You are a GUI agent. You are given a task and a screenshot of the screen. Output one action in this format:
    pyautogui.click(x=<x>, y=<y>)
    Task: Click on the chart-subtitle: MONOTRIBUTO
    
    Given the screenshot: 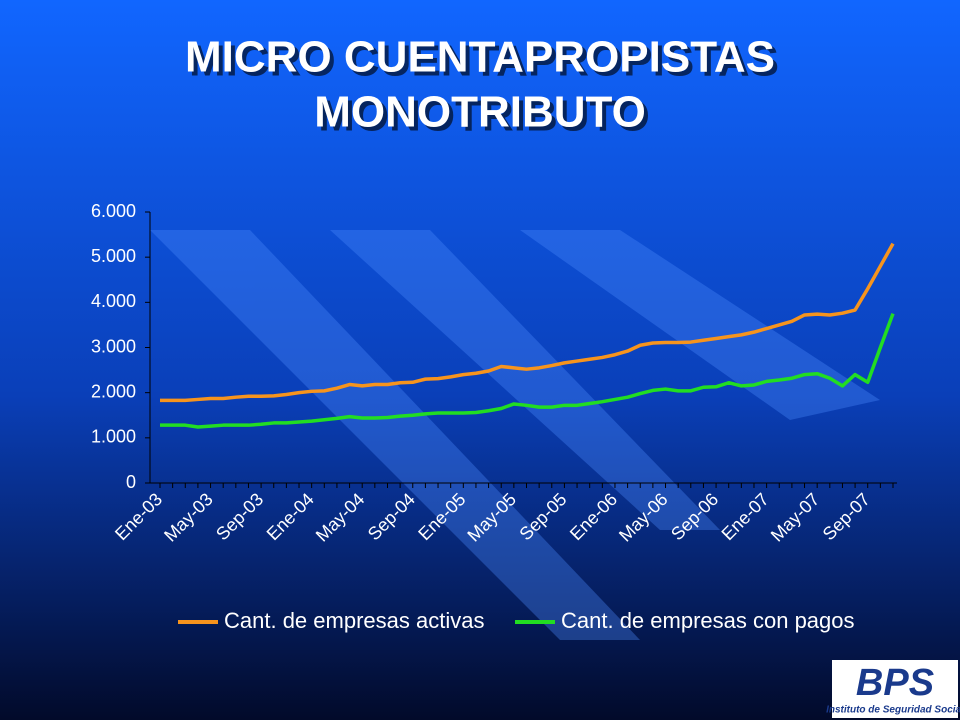 What is the action you would take?
    pyautogui.click(x=480, y=112)
    